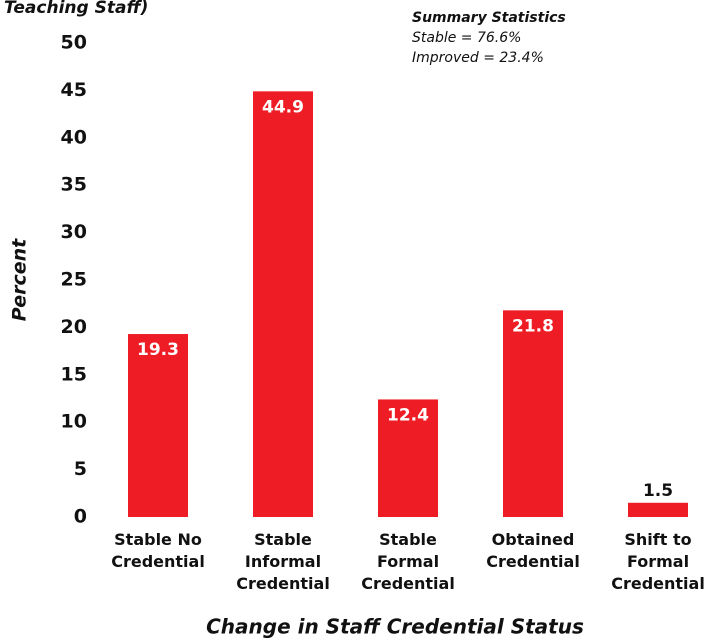 The width and height of the screenshot is (709, 643). What do you see at coordinates (408, 561) in the screenshot?
I see `x-tick-label: Stable Formal Credential` at bounding box center [408, 561].